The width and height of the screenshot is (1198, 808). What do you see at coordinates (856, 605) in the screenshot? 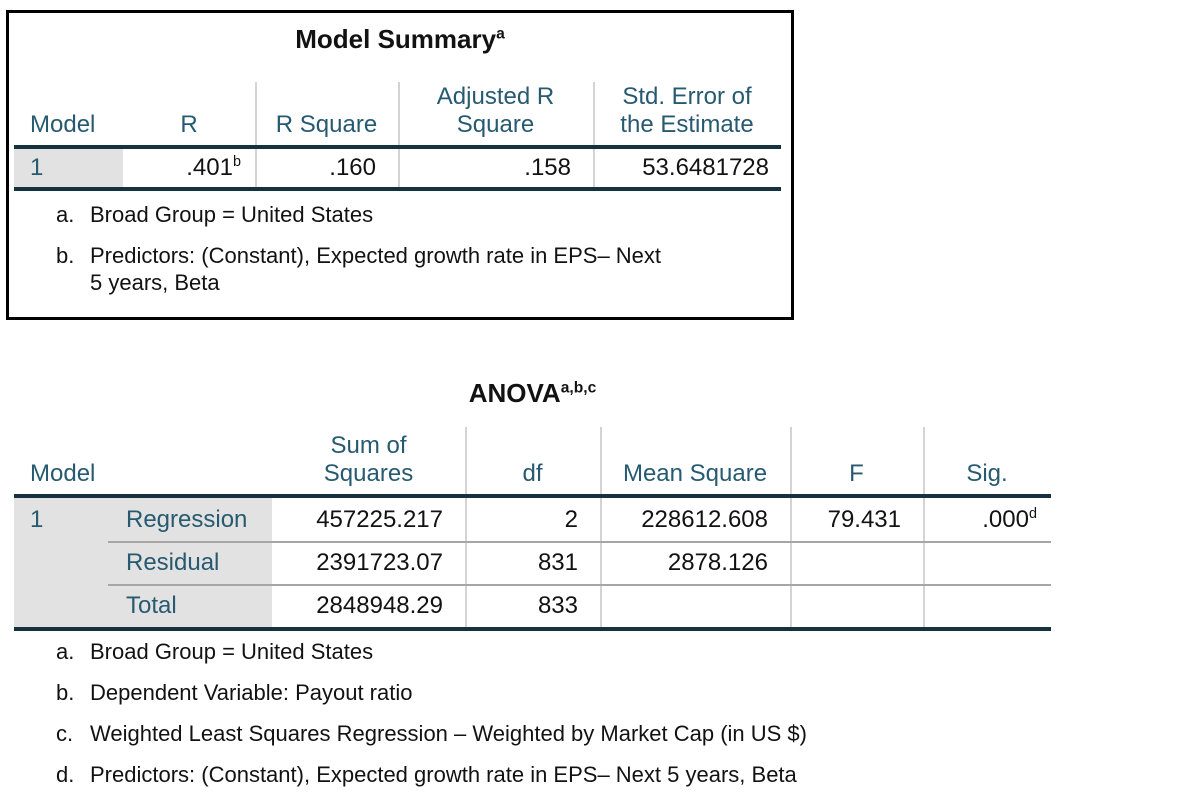
I see `anova-cell-total-f` at bounding box center [856, 605].